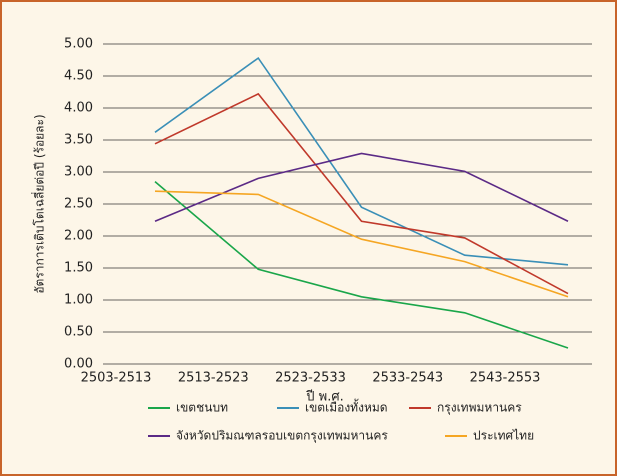  I want to click on y-tick-label: 3.50, so click(78, 140).